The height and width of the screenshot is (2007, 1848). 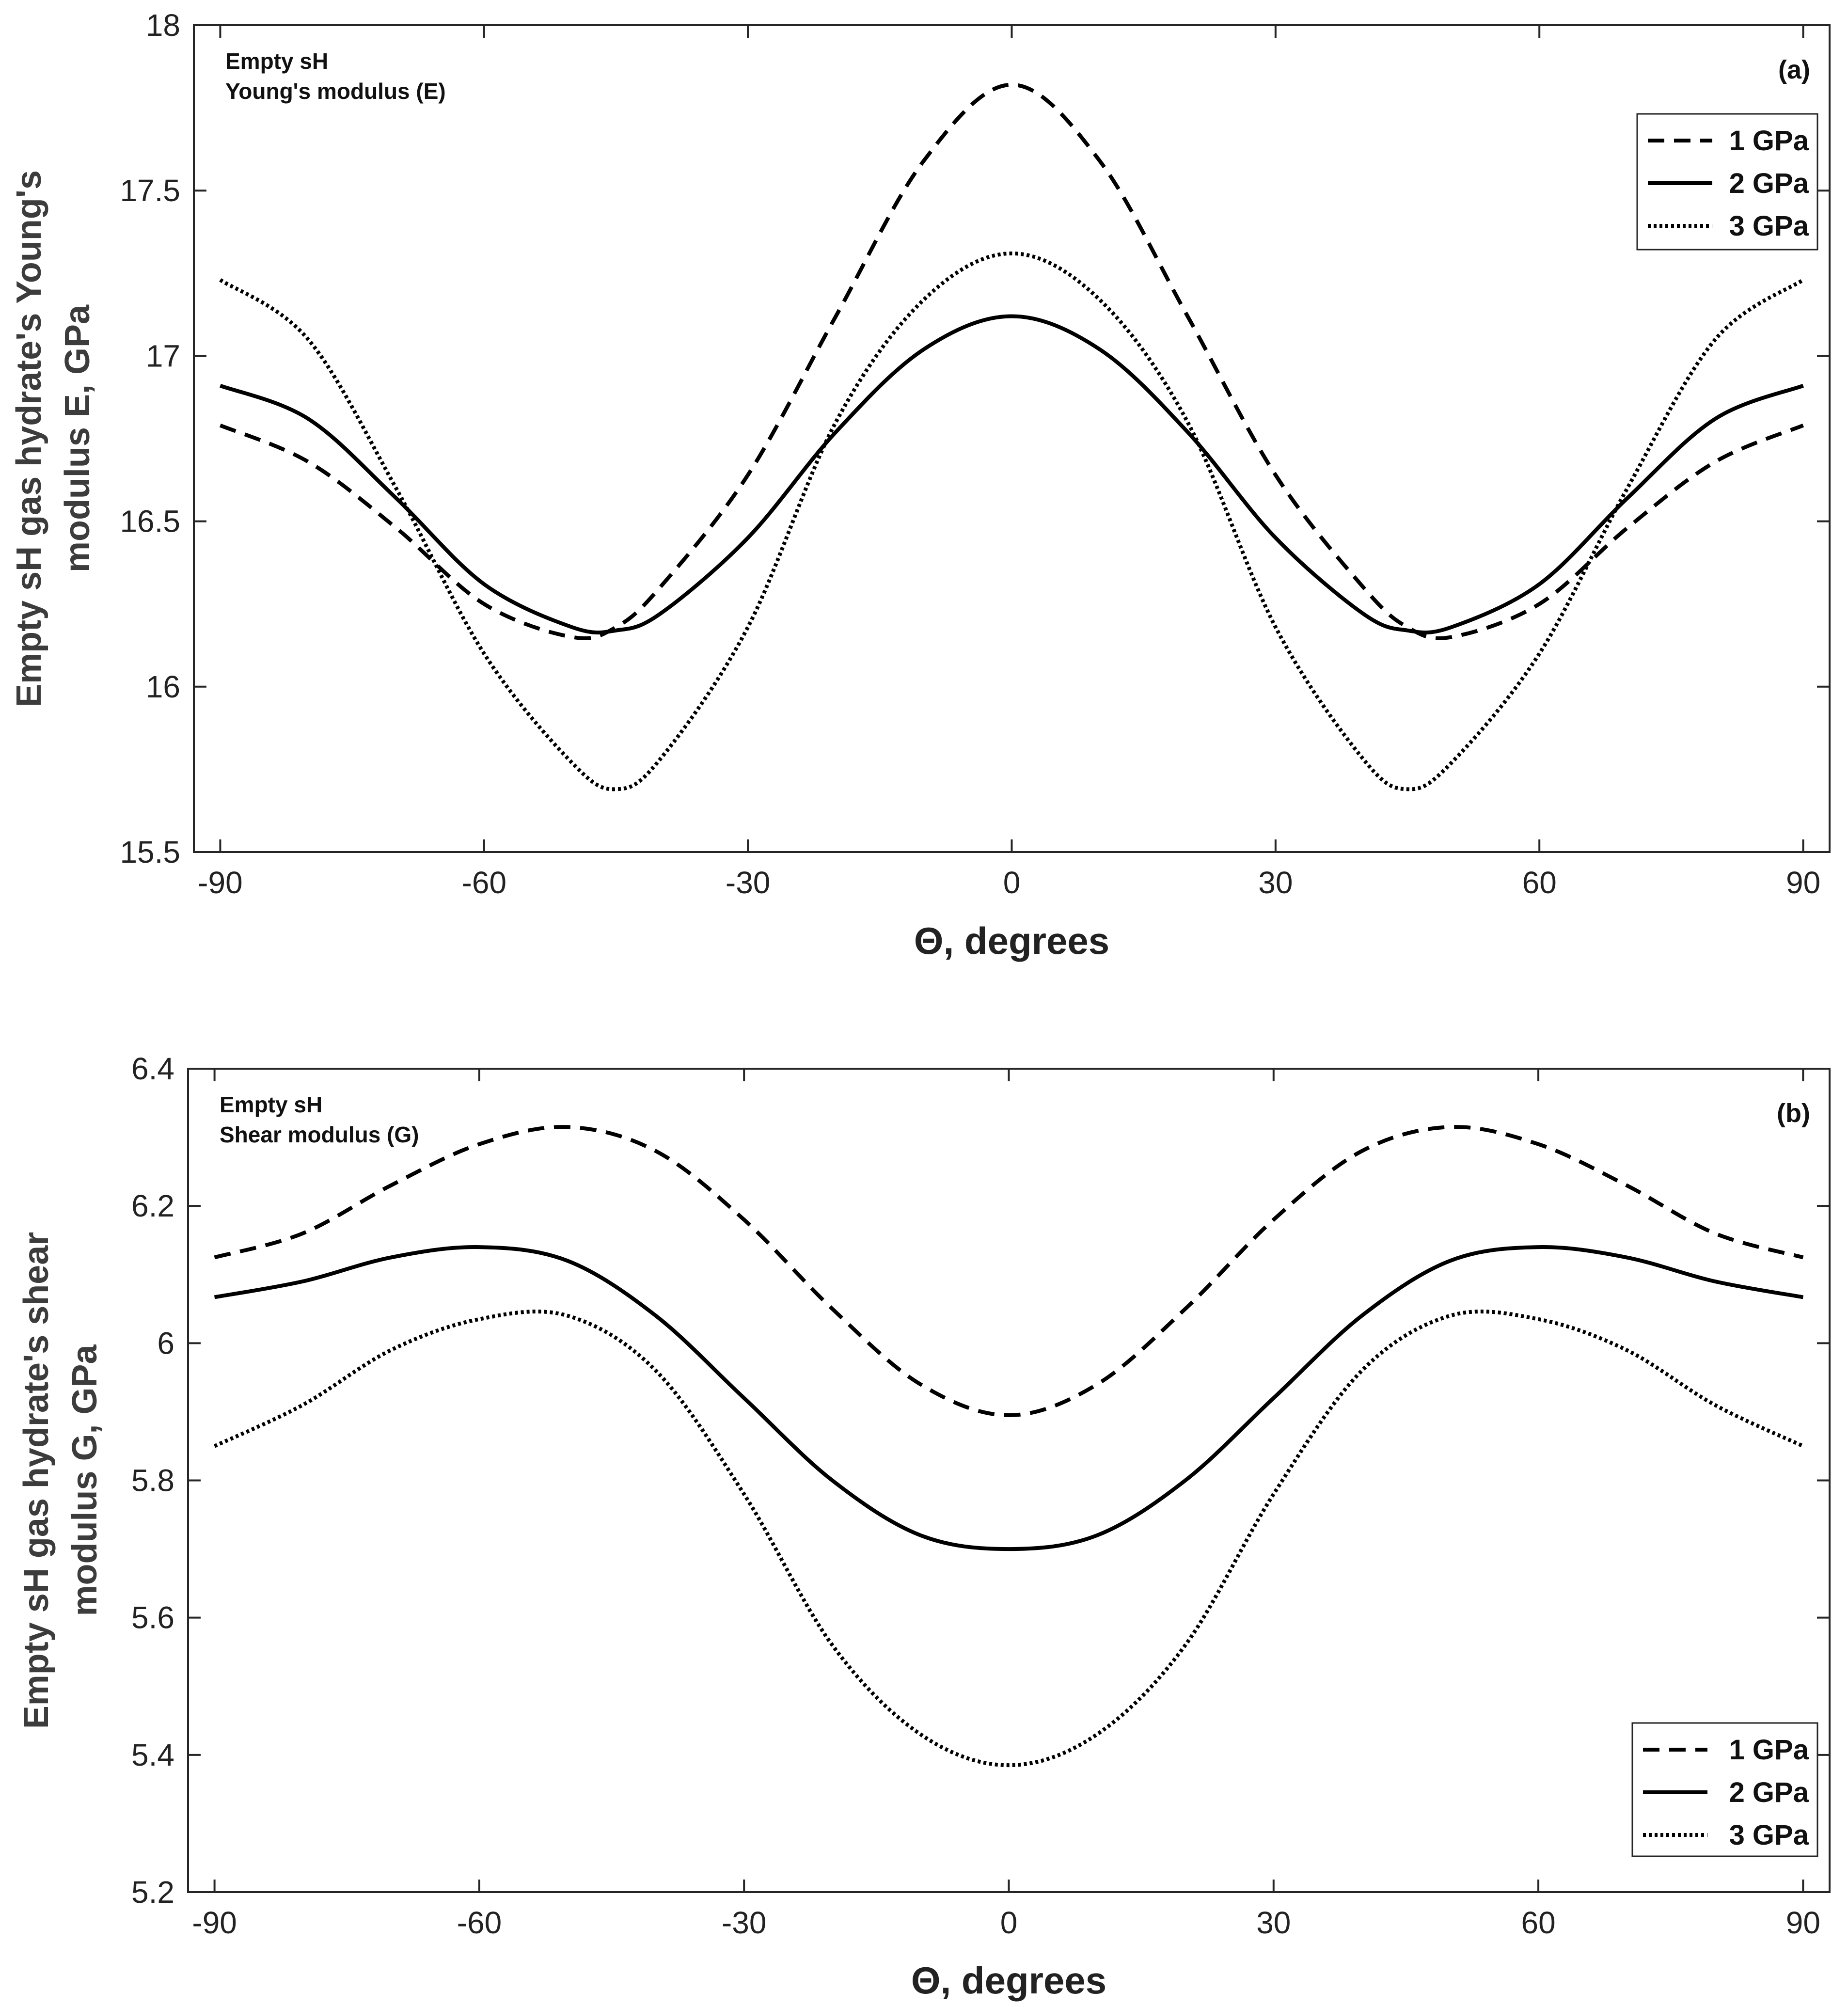 I want to click on y-tick-label: 17.5, so click(x=150, y=190).